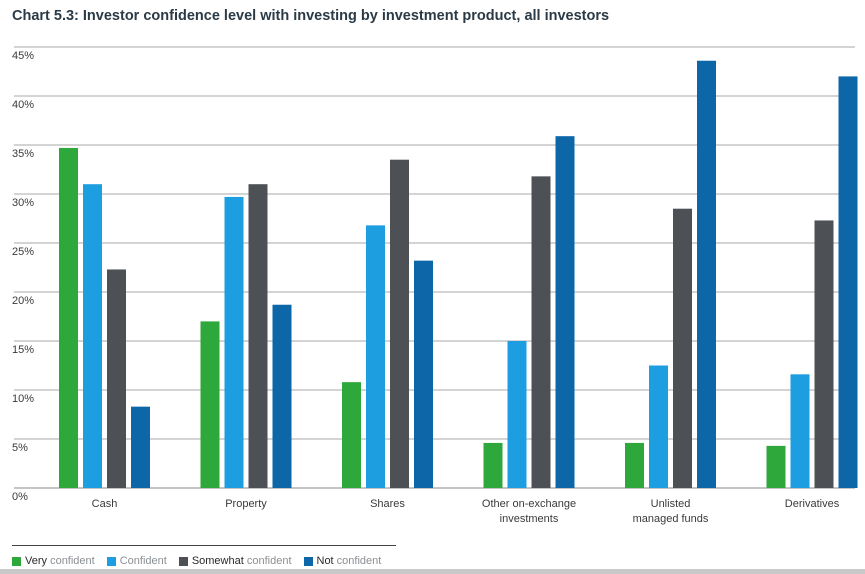  Describe the element at coordinates (23, 301) in the screenshot. I see `y-tick-label: 20%` at that location.